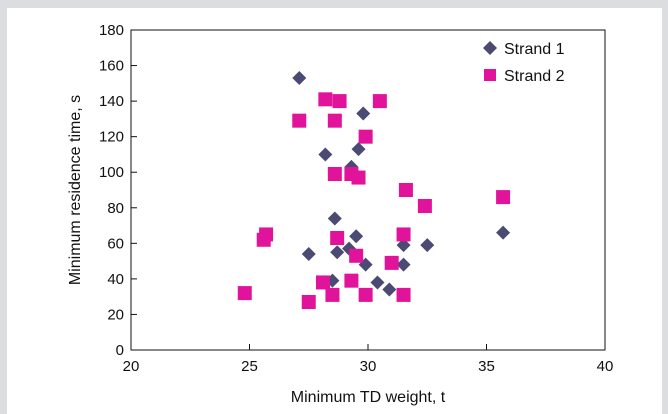 This screenshot has height=414, width=668. Describe the element at coordinates (111, 172) in the screenshot. I see `y-tick-label: 100` at that location.